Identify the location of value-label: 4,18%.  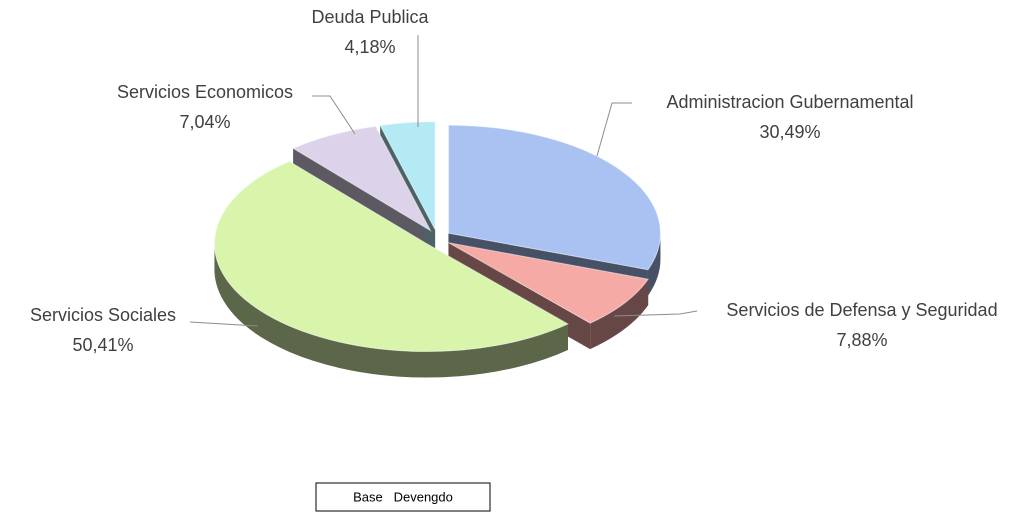
(369, 47).